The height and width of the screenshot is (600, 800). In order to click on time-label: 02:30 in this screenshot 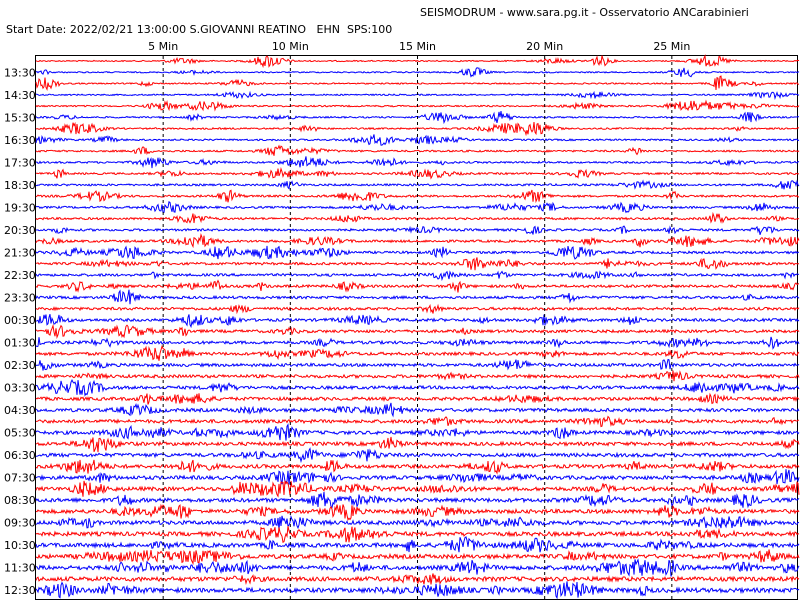, I will do `click(20, 365)`.